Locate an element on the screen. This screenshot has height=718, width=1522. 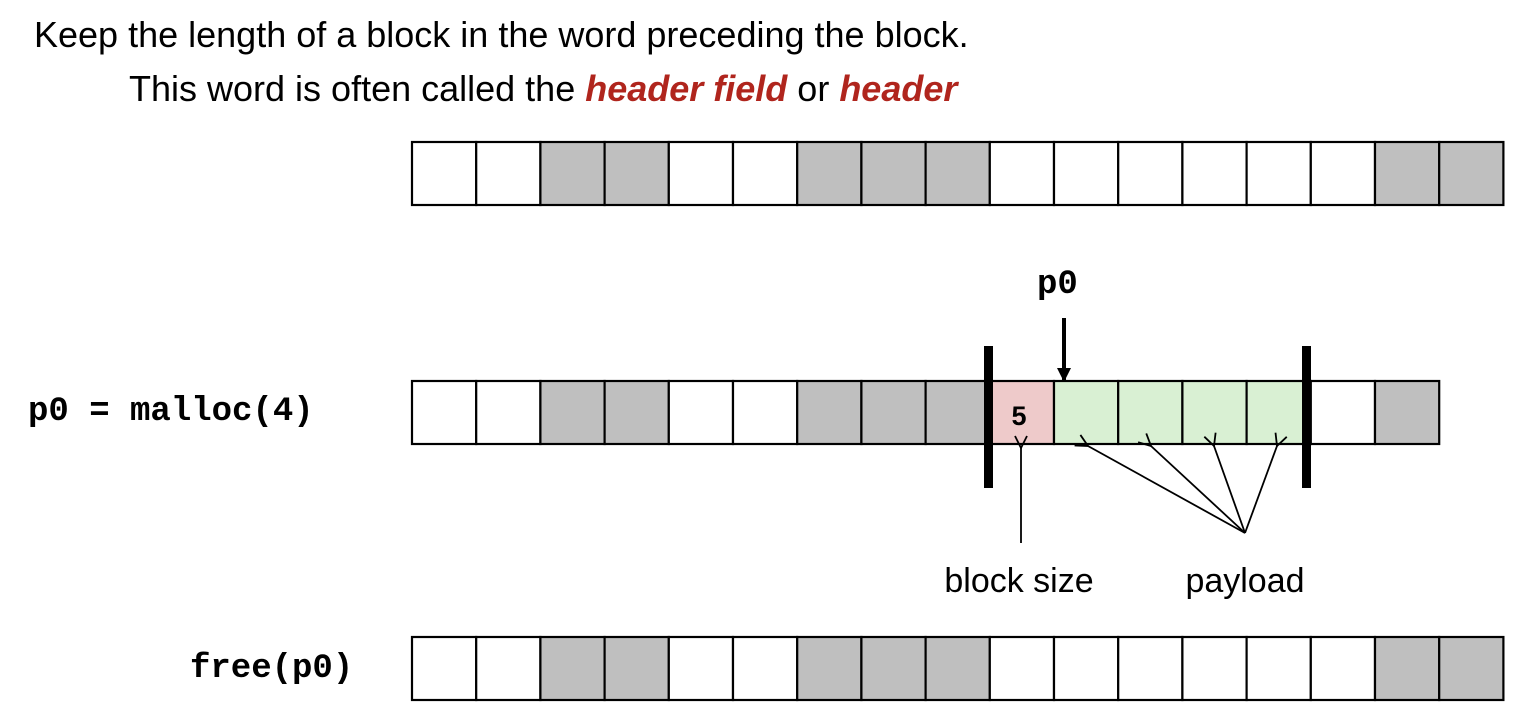
initial-heap-row is located at coordinates (957, 173).